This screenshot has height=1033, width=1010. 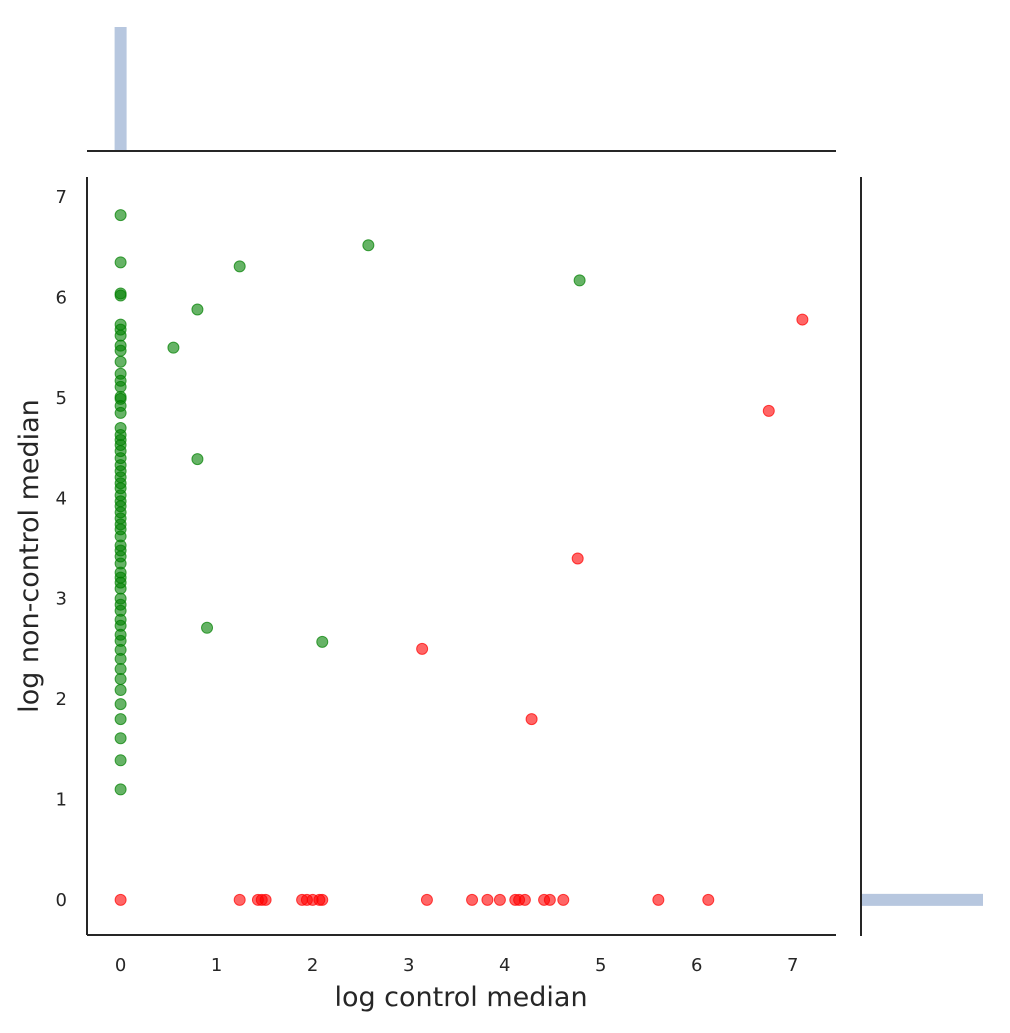 What do you see at coordinates (408, 965) in the screenshot?
I see `x-tick-label: 3` at bounding box center [408, 965].